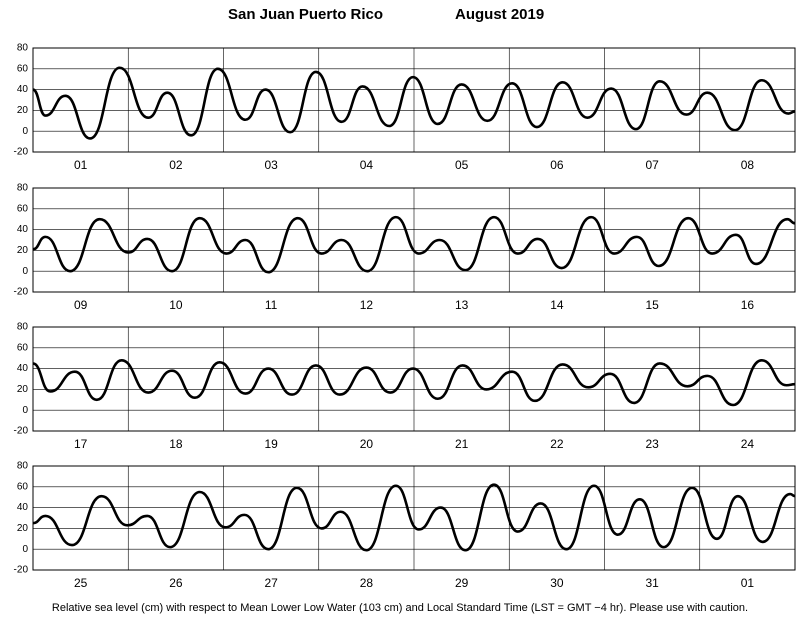  What do you see at coordinates (748, 165) in the screenshot?
I see `x-tick-label: 08` at bounding box center [748, 165].